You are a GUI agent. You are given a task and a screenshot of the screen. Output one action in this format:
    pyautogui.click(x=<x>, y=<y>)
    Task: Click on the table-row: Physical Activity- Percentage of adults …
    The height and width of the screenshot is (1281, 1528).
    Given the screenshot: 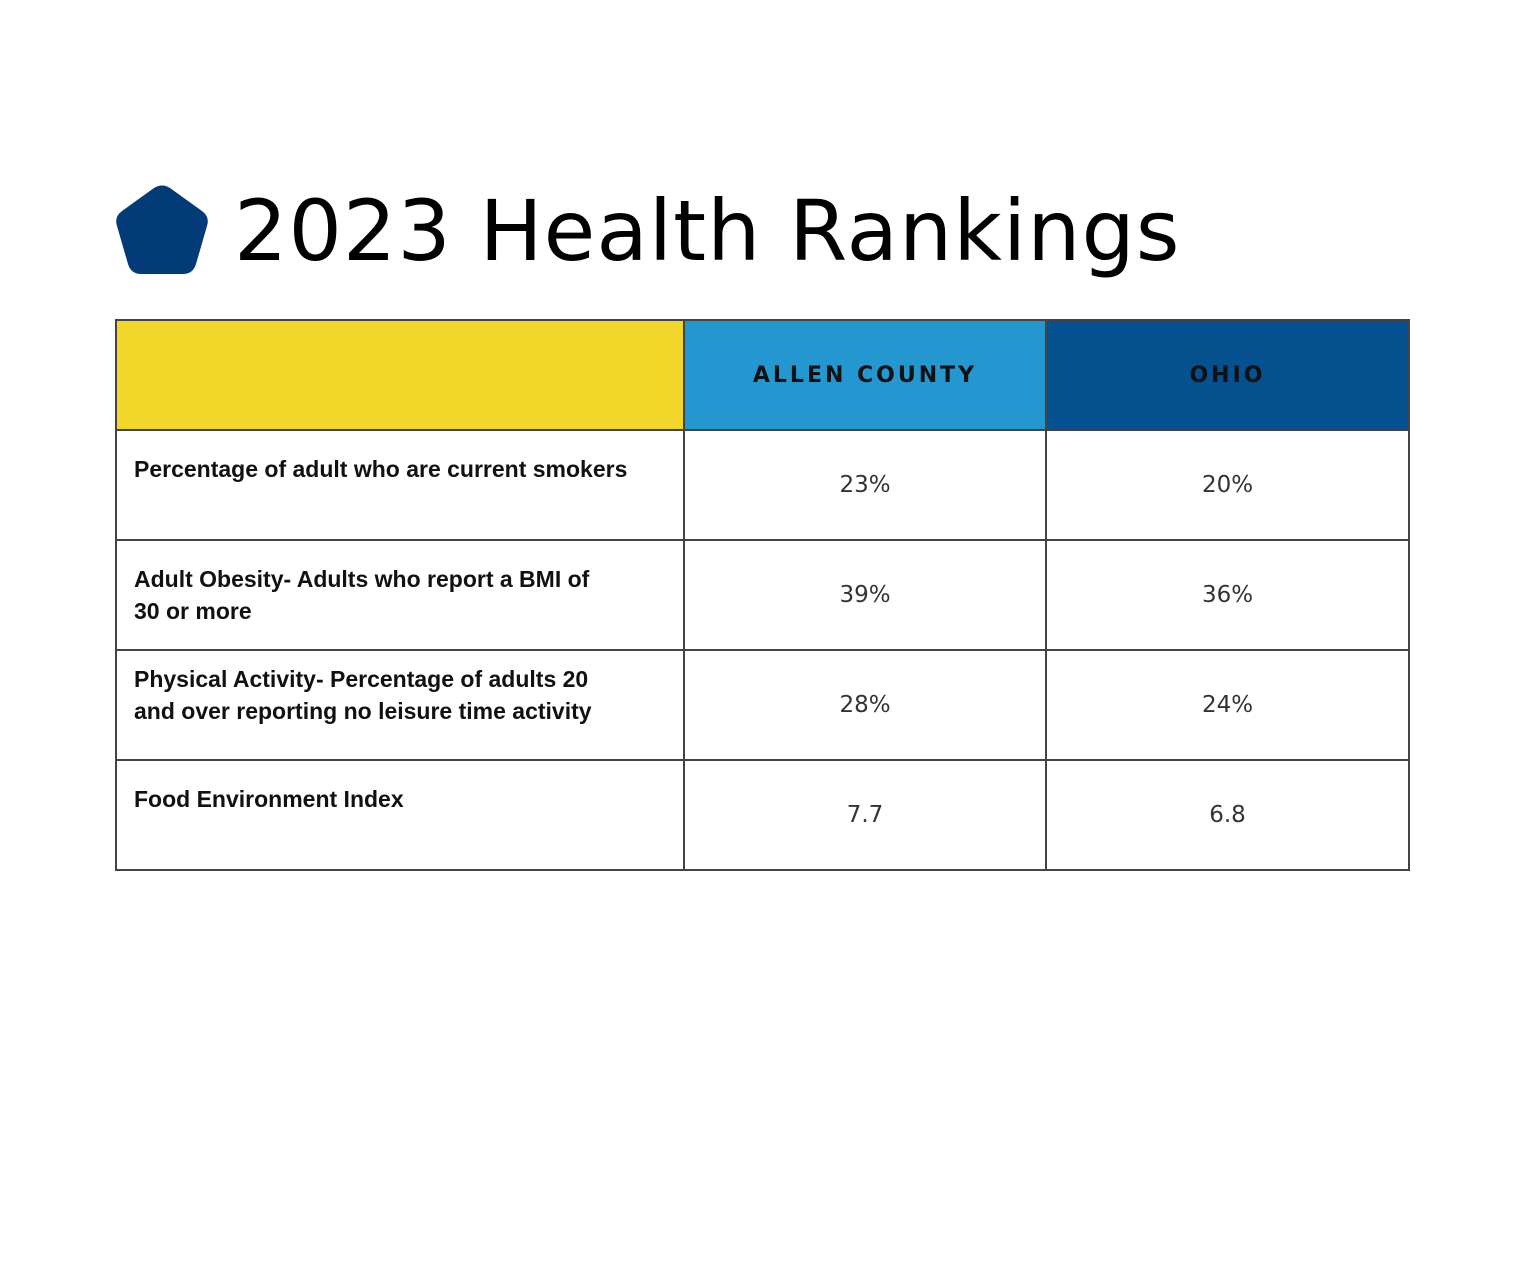 What is the action you would take?
    pyautogui.click(x=762, y=705)
    